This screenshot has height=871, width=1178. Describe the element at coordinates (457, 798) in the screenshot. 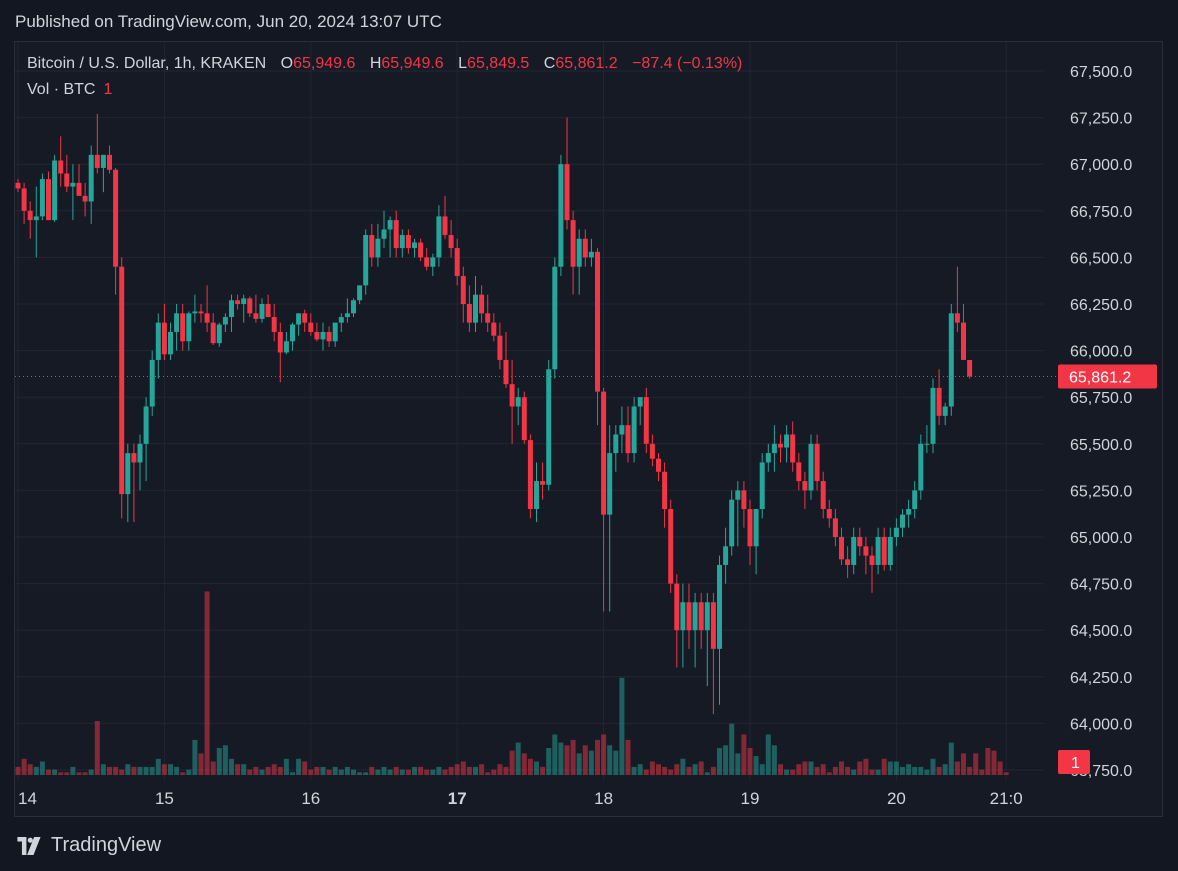

I see `x-tick-label: 17` at that location.